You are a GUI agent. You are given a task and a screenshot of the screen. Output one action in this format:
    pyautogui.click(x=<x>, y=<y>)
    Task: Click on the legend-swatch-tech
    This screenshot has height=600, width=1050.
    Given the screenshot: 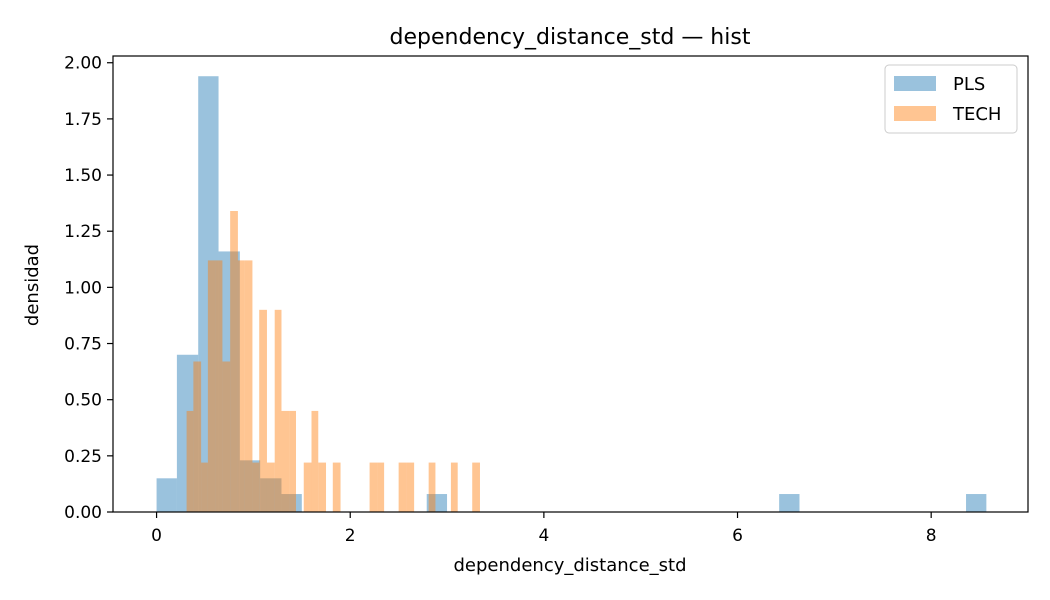 What is the action you would take?
    pyautogui.click(x=915, y=113)
    